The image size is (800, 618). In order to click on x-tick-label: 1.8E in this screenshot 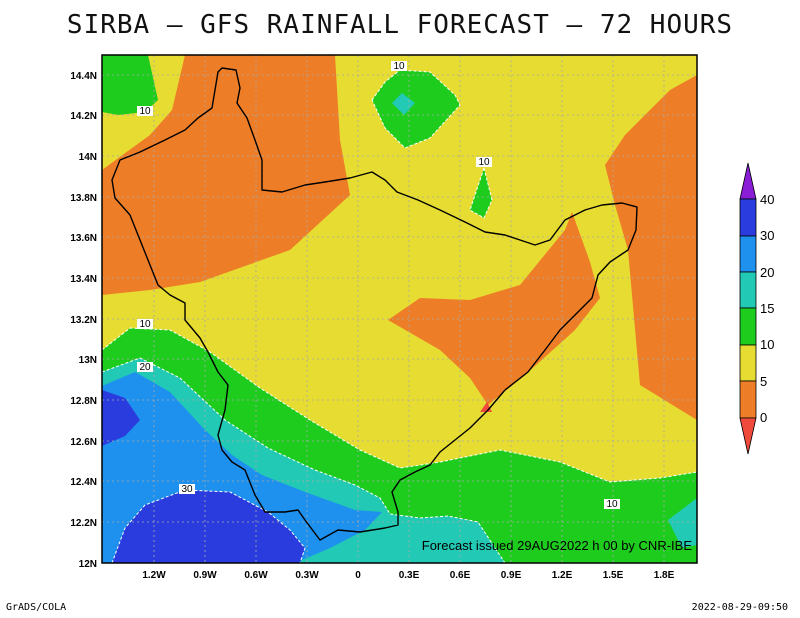, I will do `click(664, 575)`.